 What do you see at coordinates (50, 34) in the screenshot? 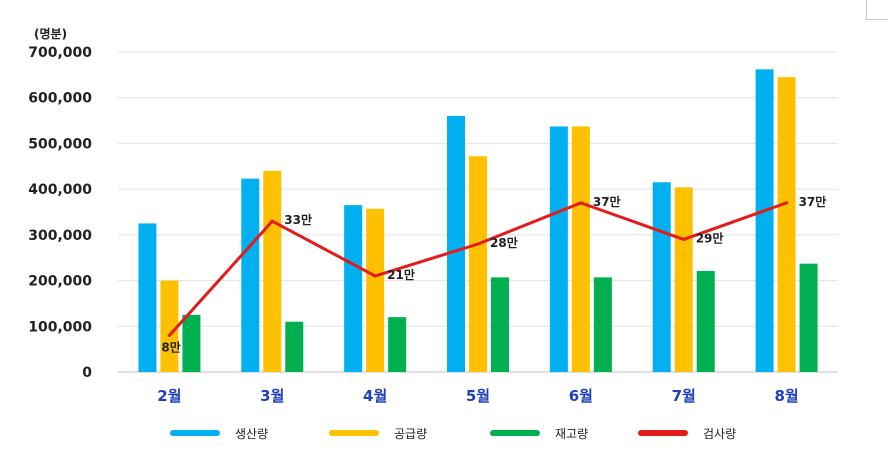
I see `y-unit-label: (명분)` at bounding box center [50, 34].